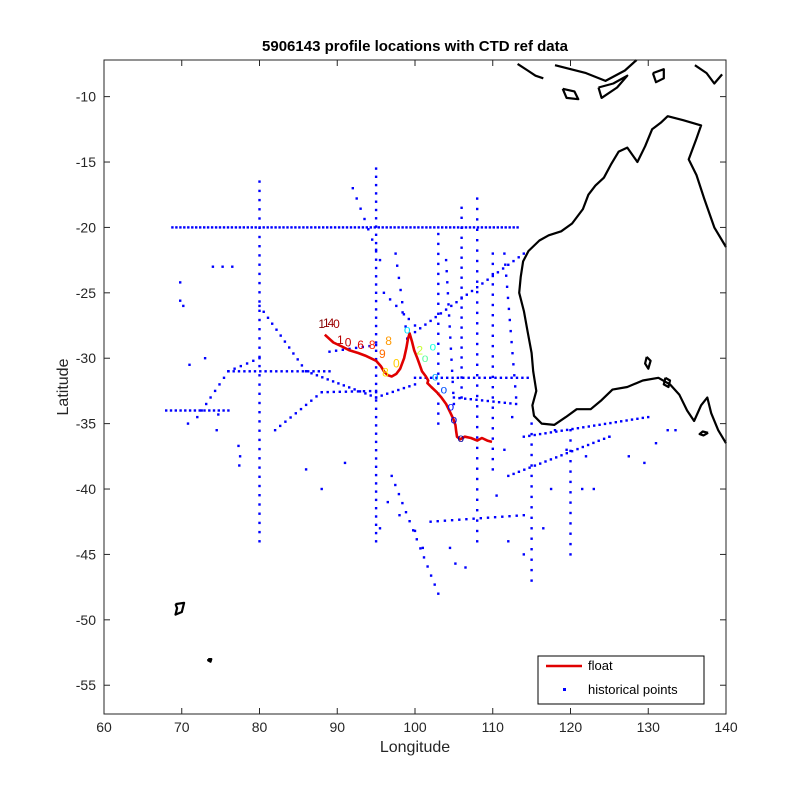 The image size is (800, 800). What do you see at coordinates (493, 727) in the screenshot?
I see `x-tick-label: 110` at bounding box center [493, 727].